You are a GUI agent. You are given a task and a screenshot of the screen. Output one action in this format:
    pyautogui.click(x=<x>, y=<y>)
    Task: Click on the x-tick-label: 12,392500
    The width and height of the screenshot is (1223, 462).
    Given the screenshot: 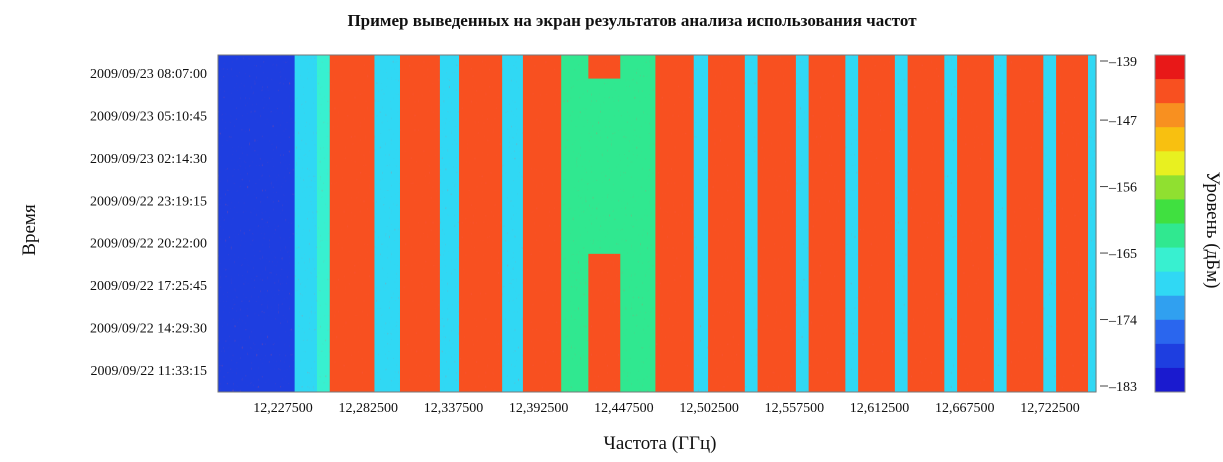 What is the action you would take?
    pyautogui.click(x=539, y=408)
    